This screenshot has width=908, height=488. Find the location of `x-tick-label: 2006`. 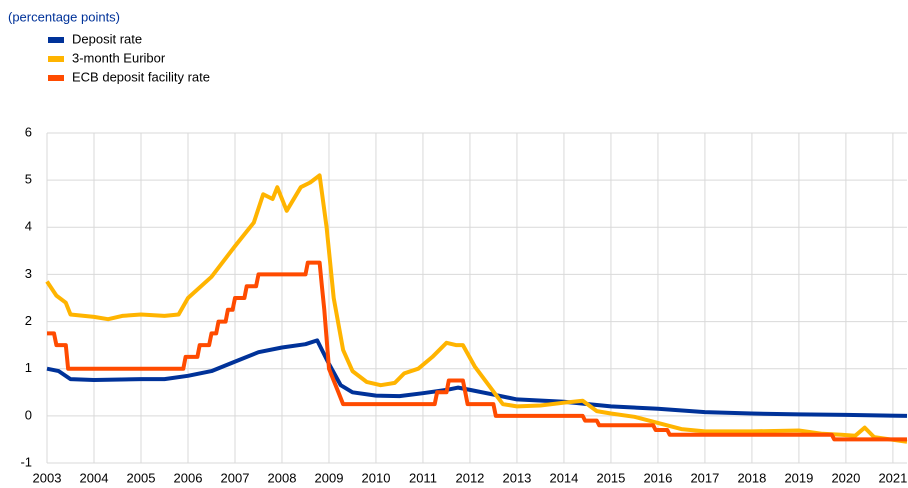

x-tick-label: 2006 is located at coordinates (188, 477).